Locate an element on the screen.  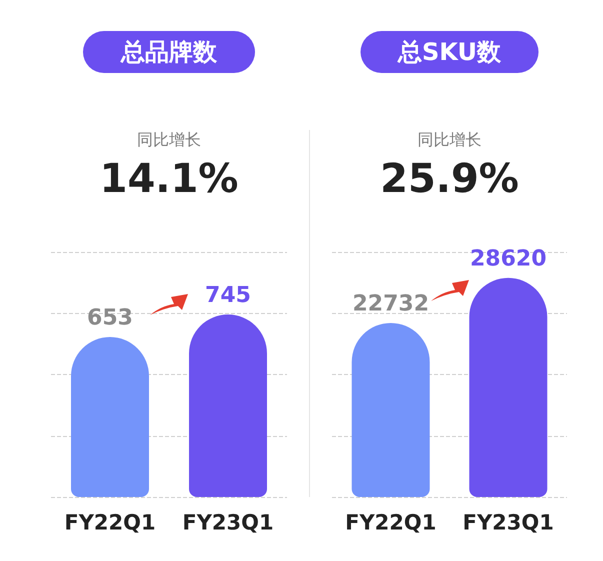
data-label: 745 is located at coordinates (228, 295).